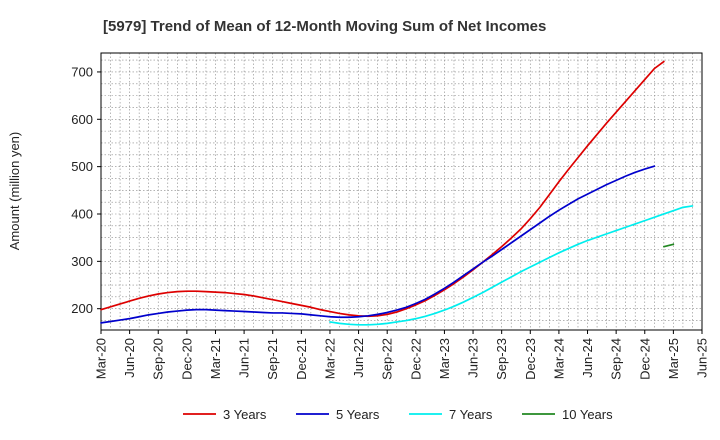  What do you see at coordinates (702, 358) in the screenshot?
I see `x-tick-label: Jun-25` at bounding box center [702, 358].